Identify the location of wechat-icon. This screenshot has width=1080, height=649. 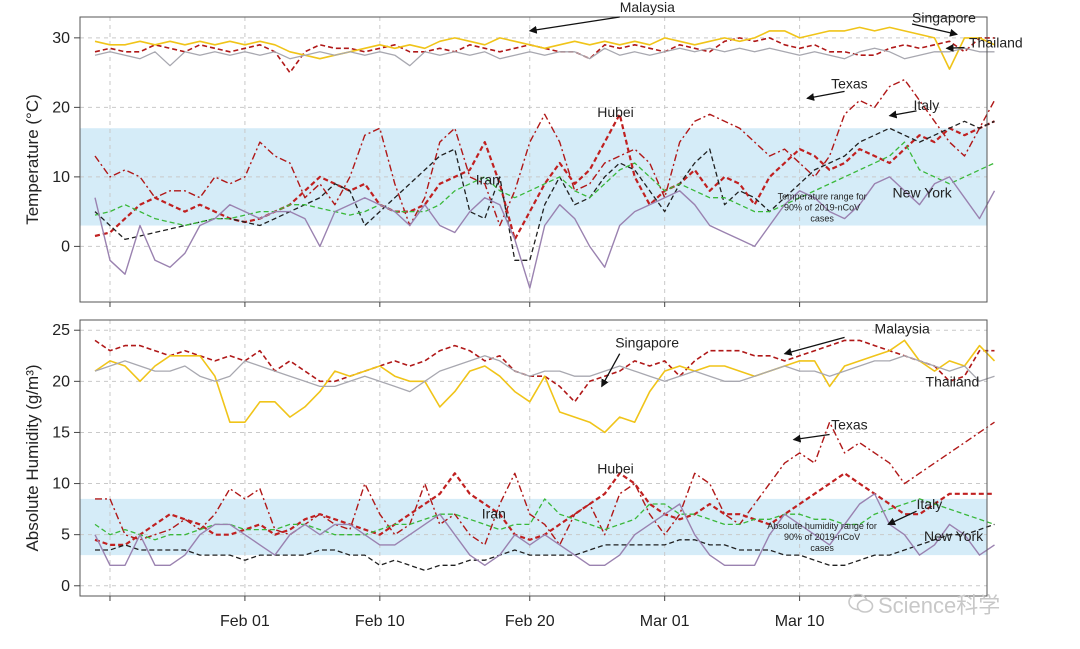
(861, 604).